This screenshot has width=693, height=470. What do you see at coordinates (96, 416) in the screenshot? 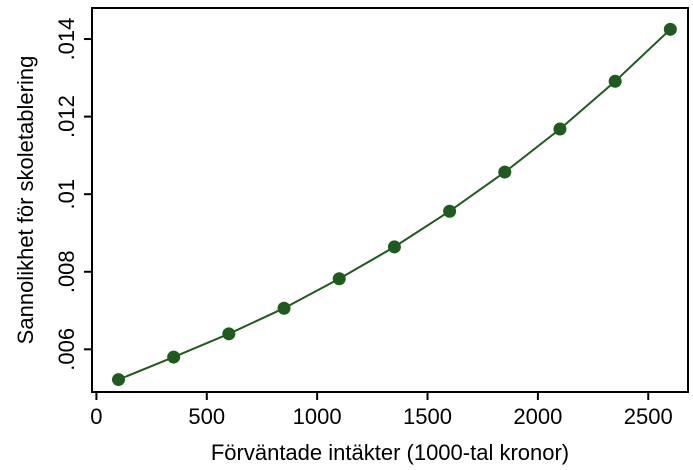
I see `x-tick-label: 0` at bounding box center [96, 416].